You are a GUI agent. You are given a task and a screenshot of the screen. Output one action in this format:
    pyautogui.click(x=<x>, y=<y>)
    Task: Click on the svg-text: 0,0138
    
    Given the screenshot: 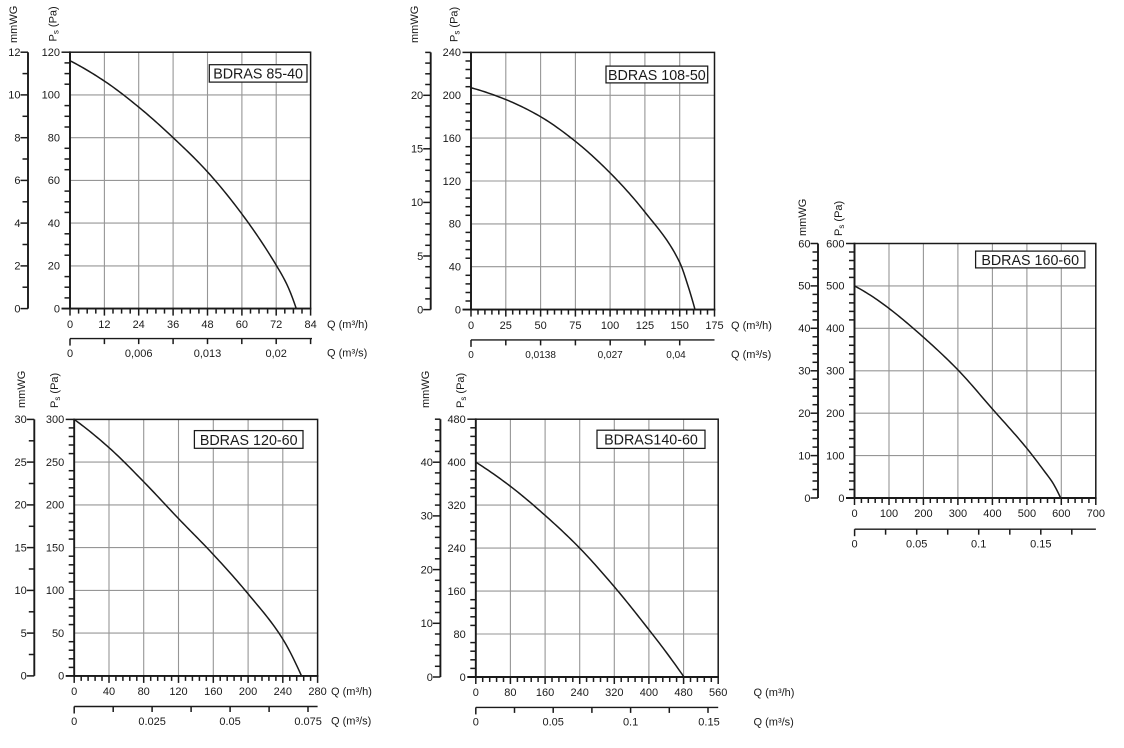 What is the action you would take?
    pyautogui.click(x=540, y=355)
    